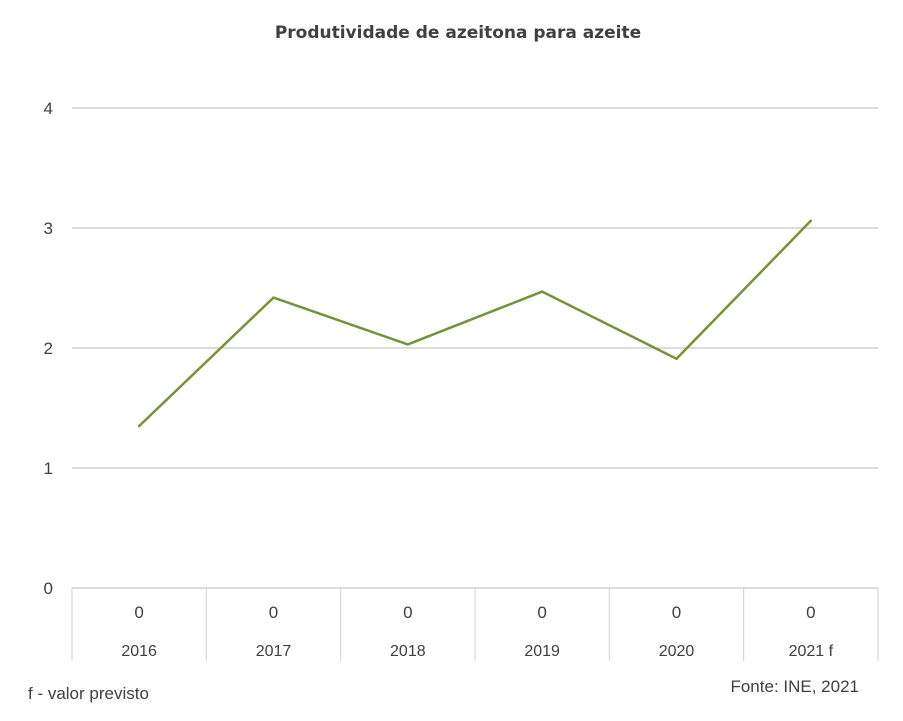 The width and height of the screenshot is (903, 721). I want to click on x-category-label: 2016, so click(139, 651).